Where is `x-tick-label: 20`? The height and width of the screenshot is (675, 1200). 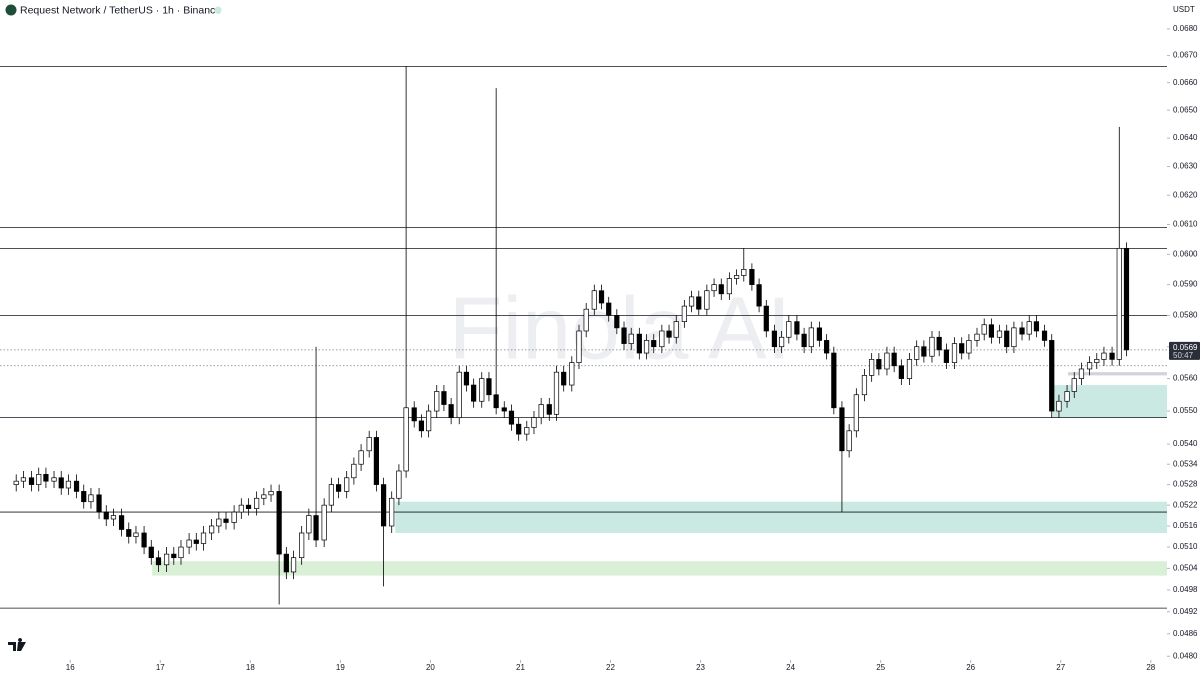 x-tick-label: 20 is located at coordinates (430, 667).